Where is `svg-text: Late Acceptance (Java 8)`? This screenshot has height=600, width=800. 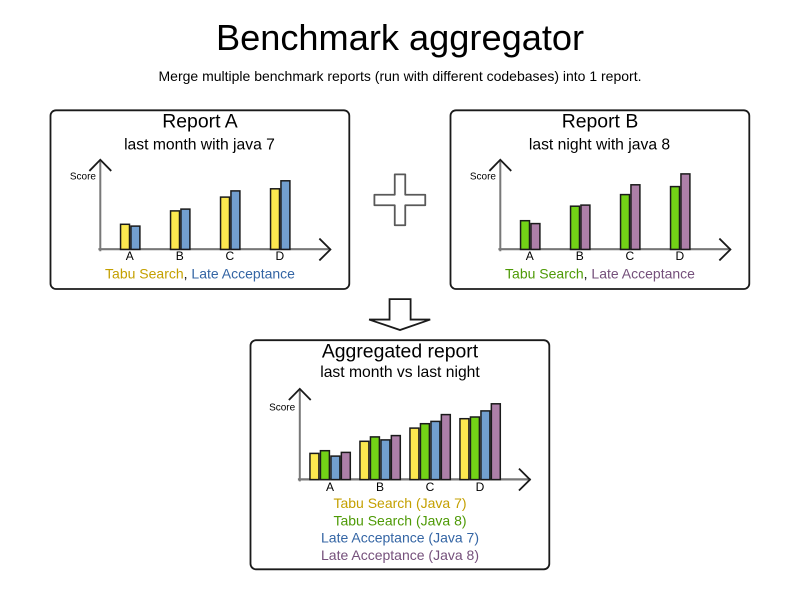
svg-text: Late Acceptance (Java 8) is located at coordinates (400, 555).